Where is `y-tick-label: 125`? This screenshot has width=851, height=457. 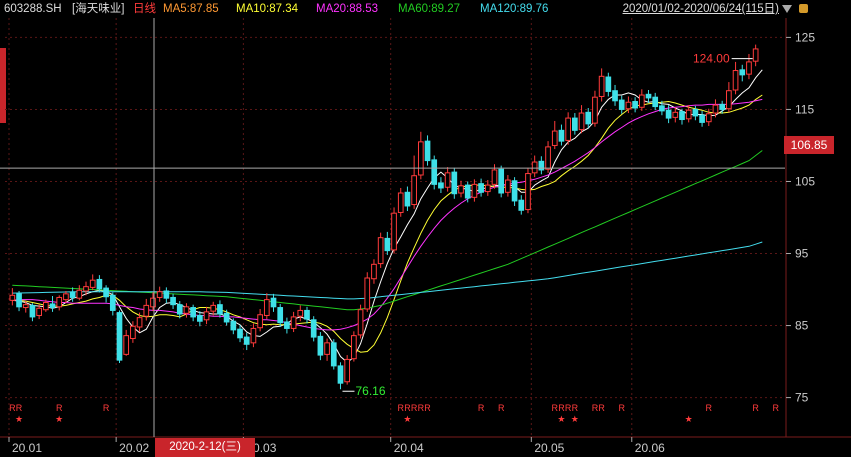
y-tick-label: 125 is located at coordinates (805, 37).